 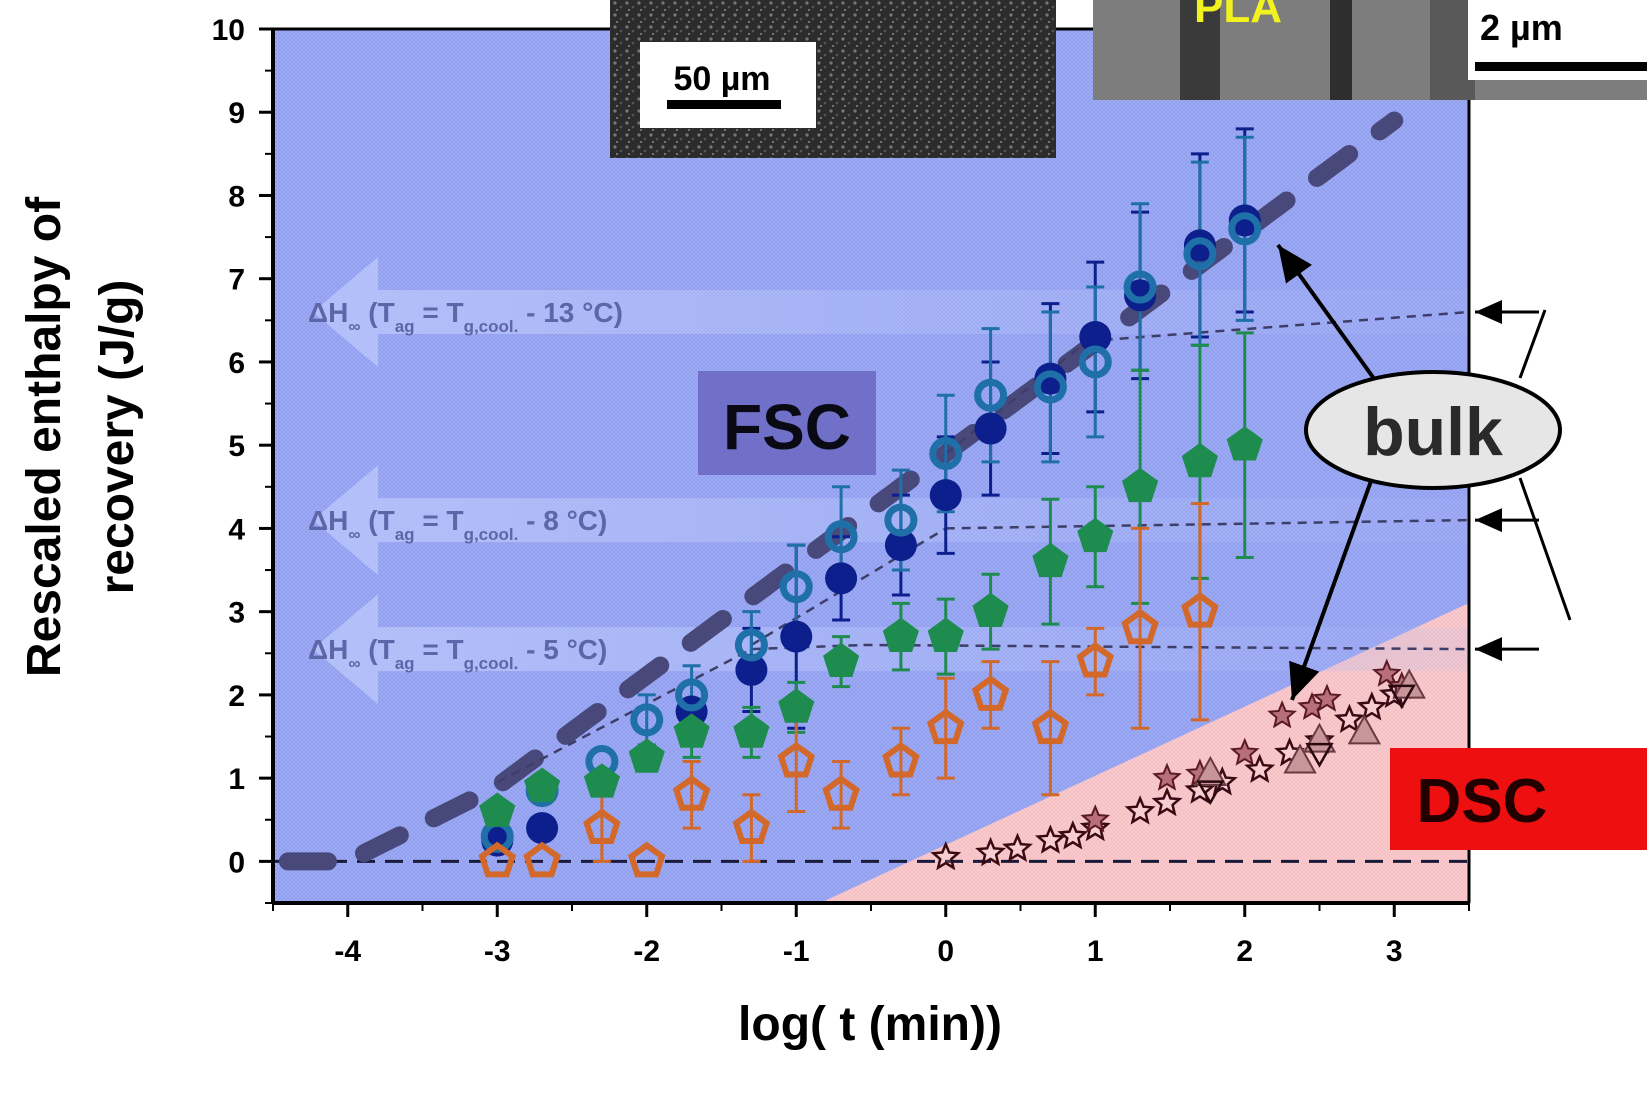 What do you see at coordinates (457, 524) in the screenshot?
I see `plateau-label: ΔH∞ (Tag = Tg,cool. - 8 °C)` at bounding box center [457, 524].